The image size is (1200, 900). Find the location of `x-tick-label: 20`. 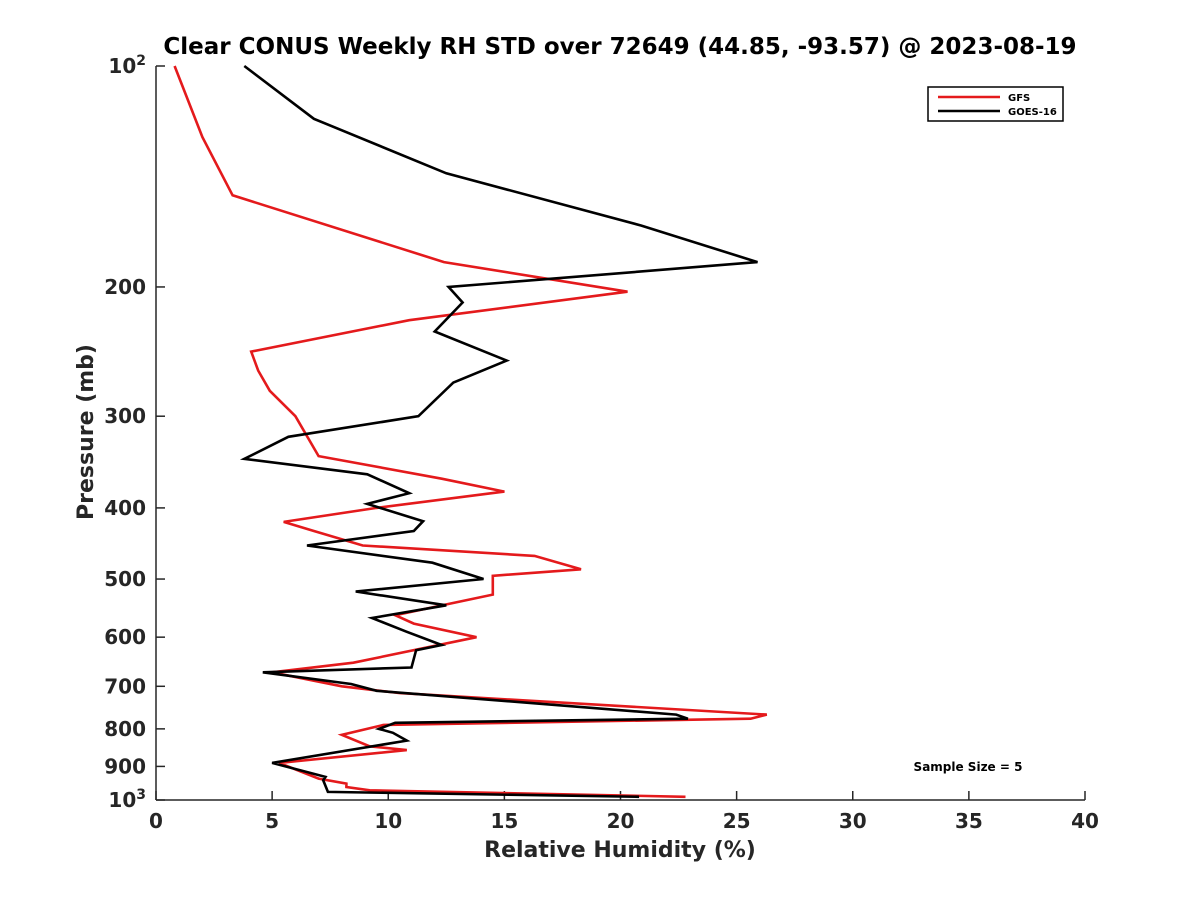

x-tick-label: 20 is located at coordinates (621, 821).